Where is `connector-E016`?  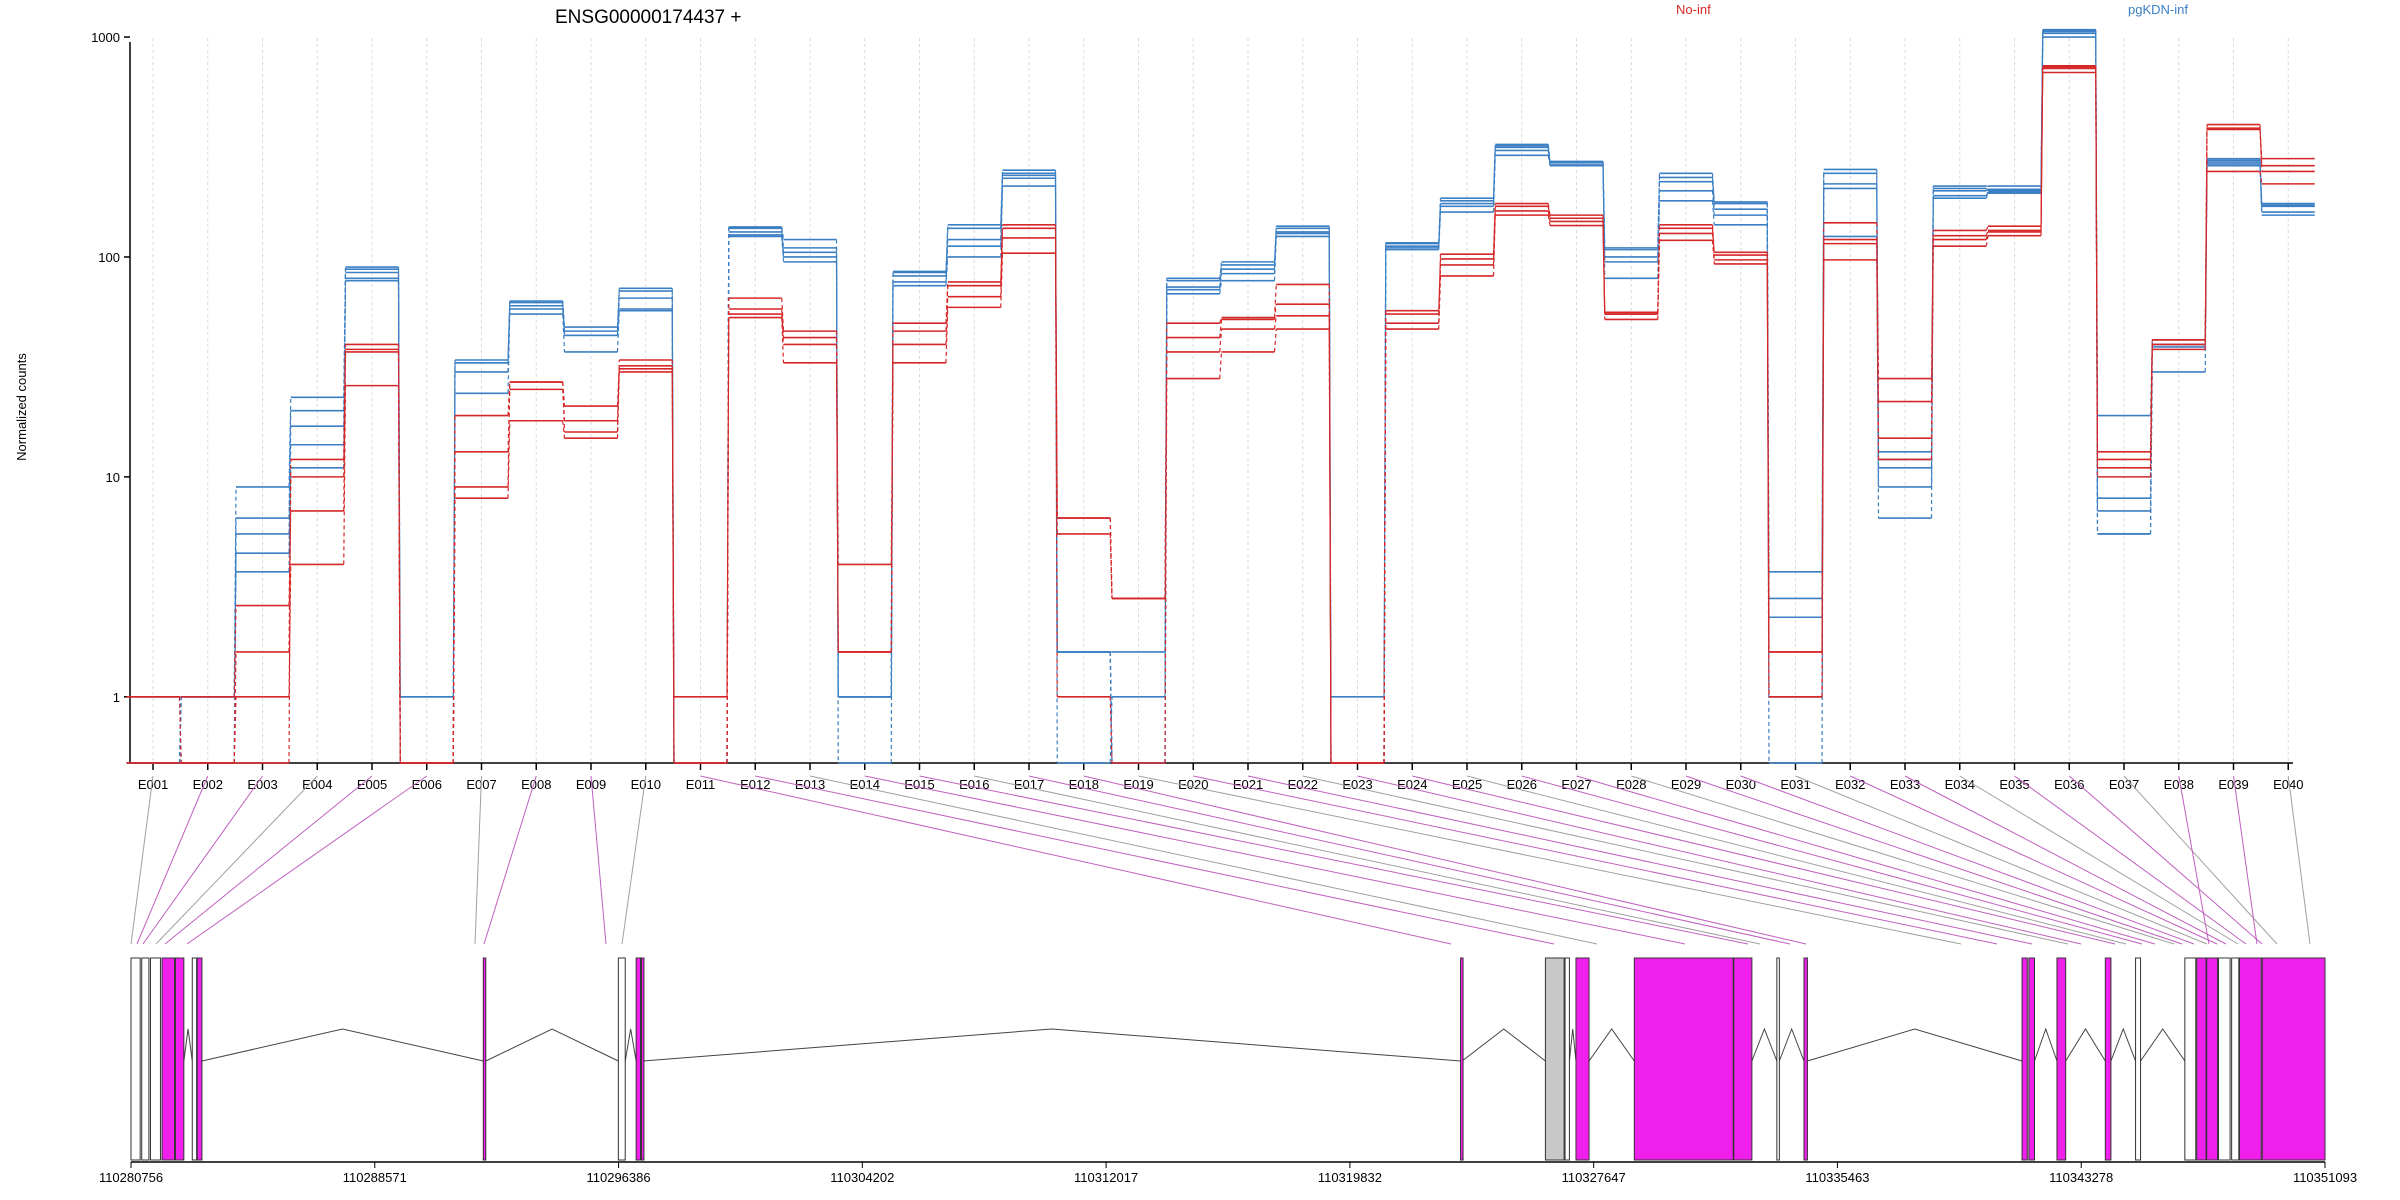
connector-E016 is located at coordinates (1367, 860).